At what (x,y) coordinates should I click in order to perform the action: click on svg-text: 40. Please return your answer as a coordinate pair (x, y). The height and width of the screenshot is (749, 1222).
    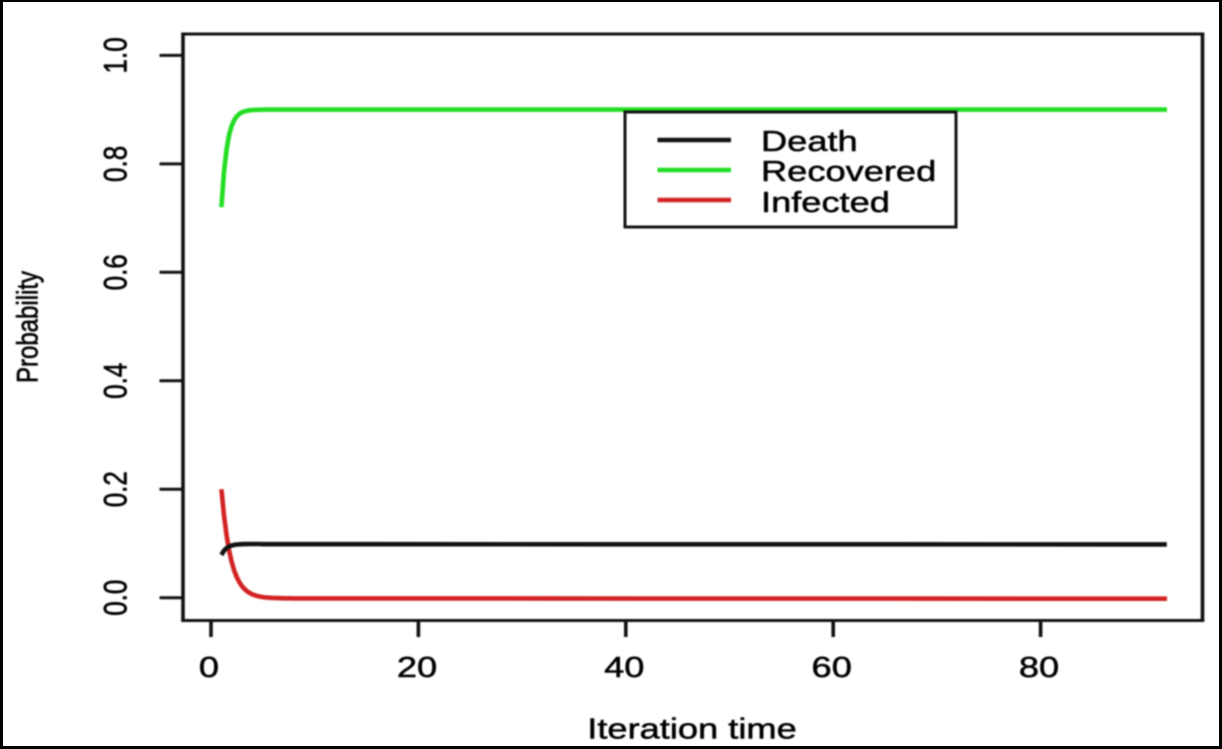
    Looking at the image, I should click on (624, 666).